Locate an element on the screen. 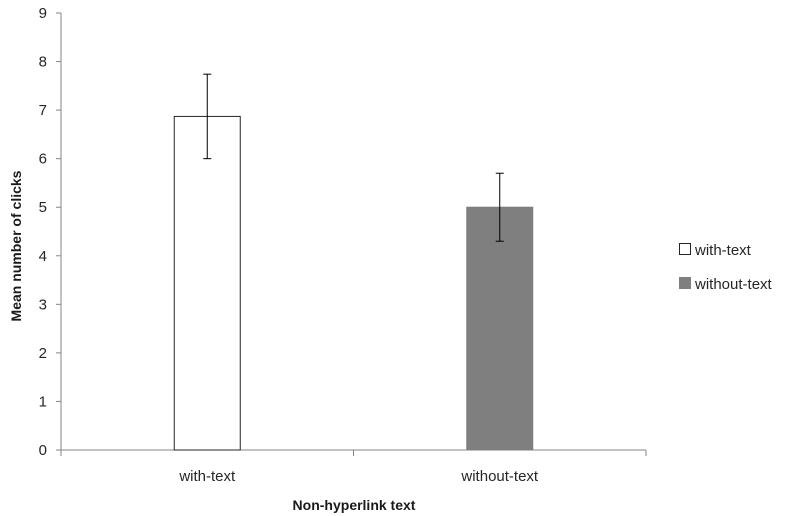 This screenshot has height=516, width=797. legend-label-without-text: without-text is located at coordinates (733, 284).